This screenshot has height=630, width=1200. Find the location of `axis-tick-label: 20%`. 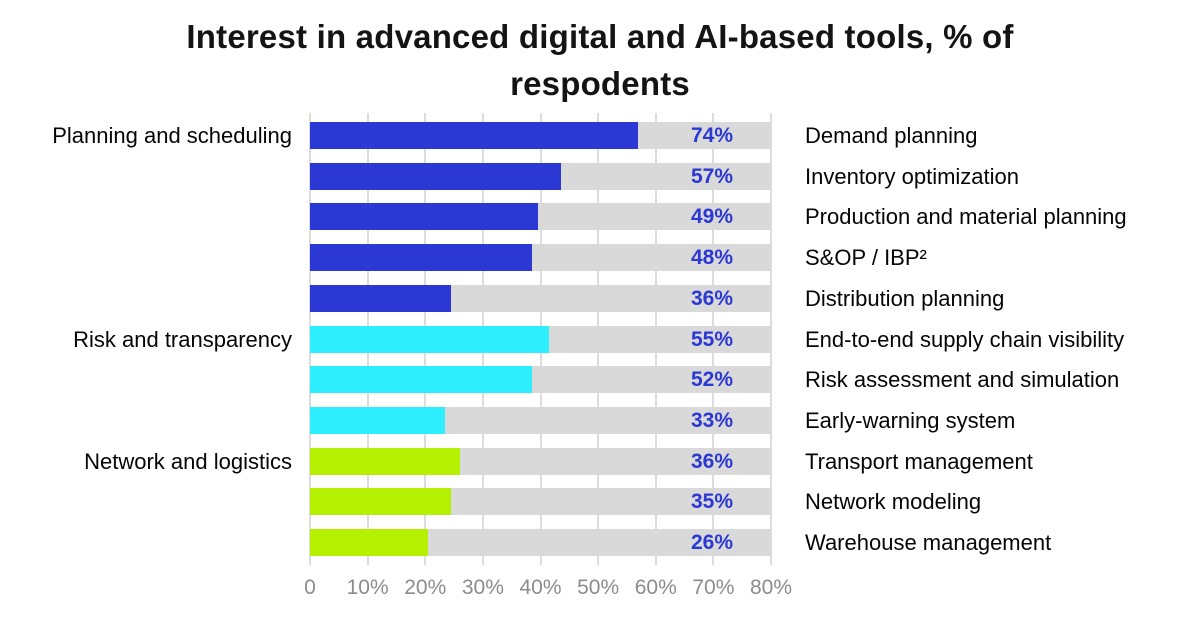

axis-tick-label: 20% is located at coordinates (425, 587).